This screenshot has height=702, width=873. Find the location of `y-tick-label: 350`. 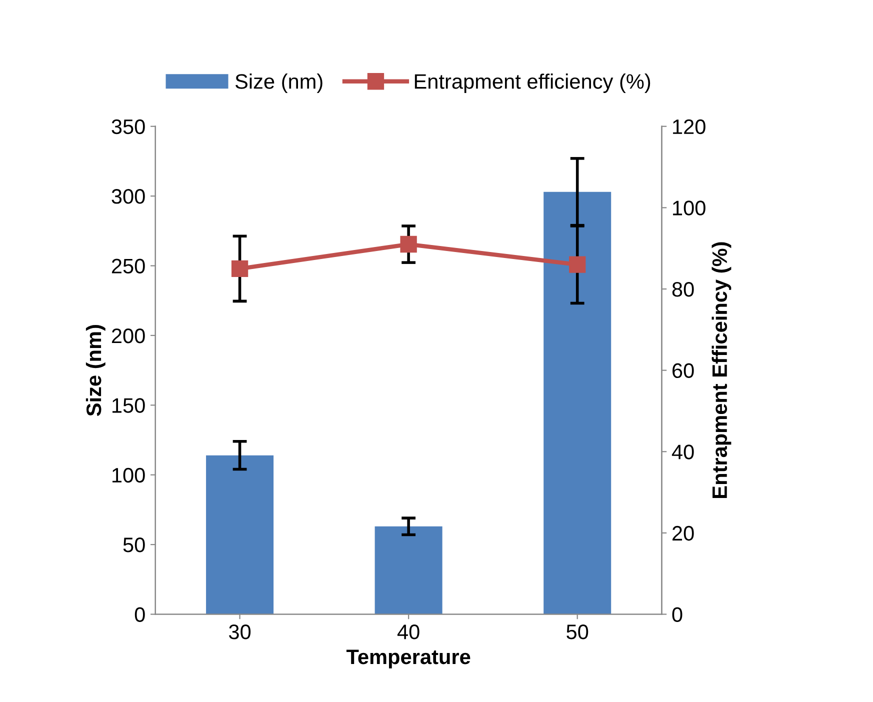

y-tick-label: 350 is located at coordinates (128, 126).